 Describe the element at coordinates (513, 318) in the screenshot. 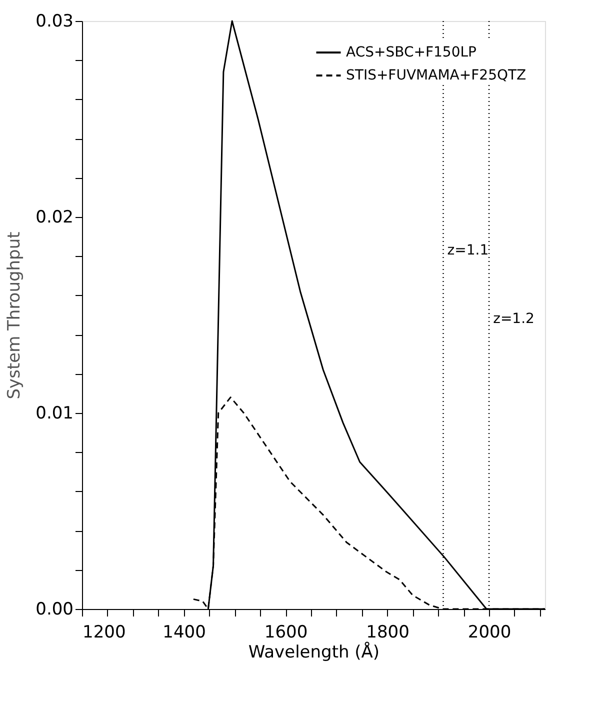

I see `annotation: z=1.2` at that location.